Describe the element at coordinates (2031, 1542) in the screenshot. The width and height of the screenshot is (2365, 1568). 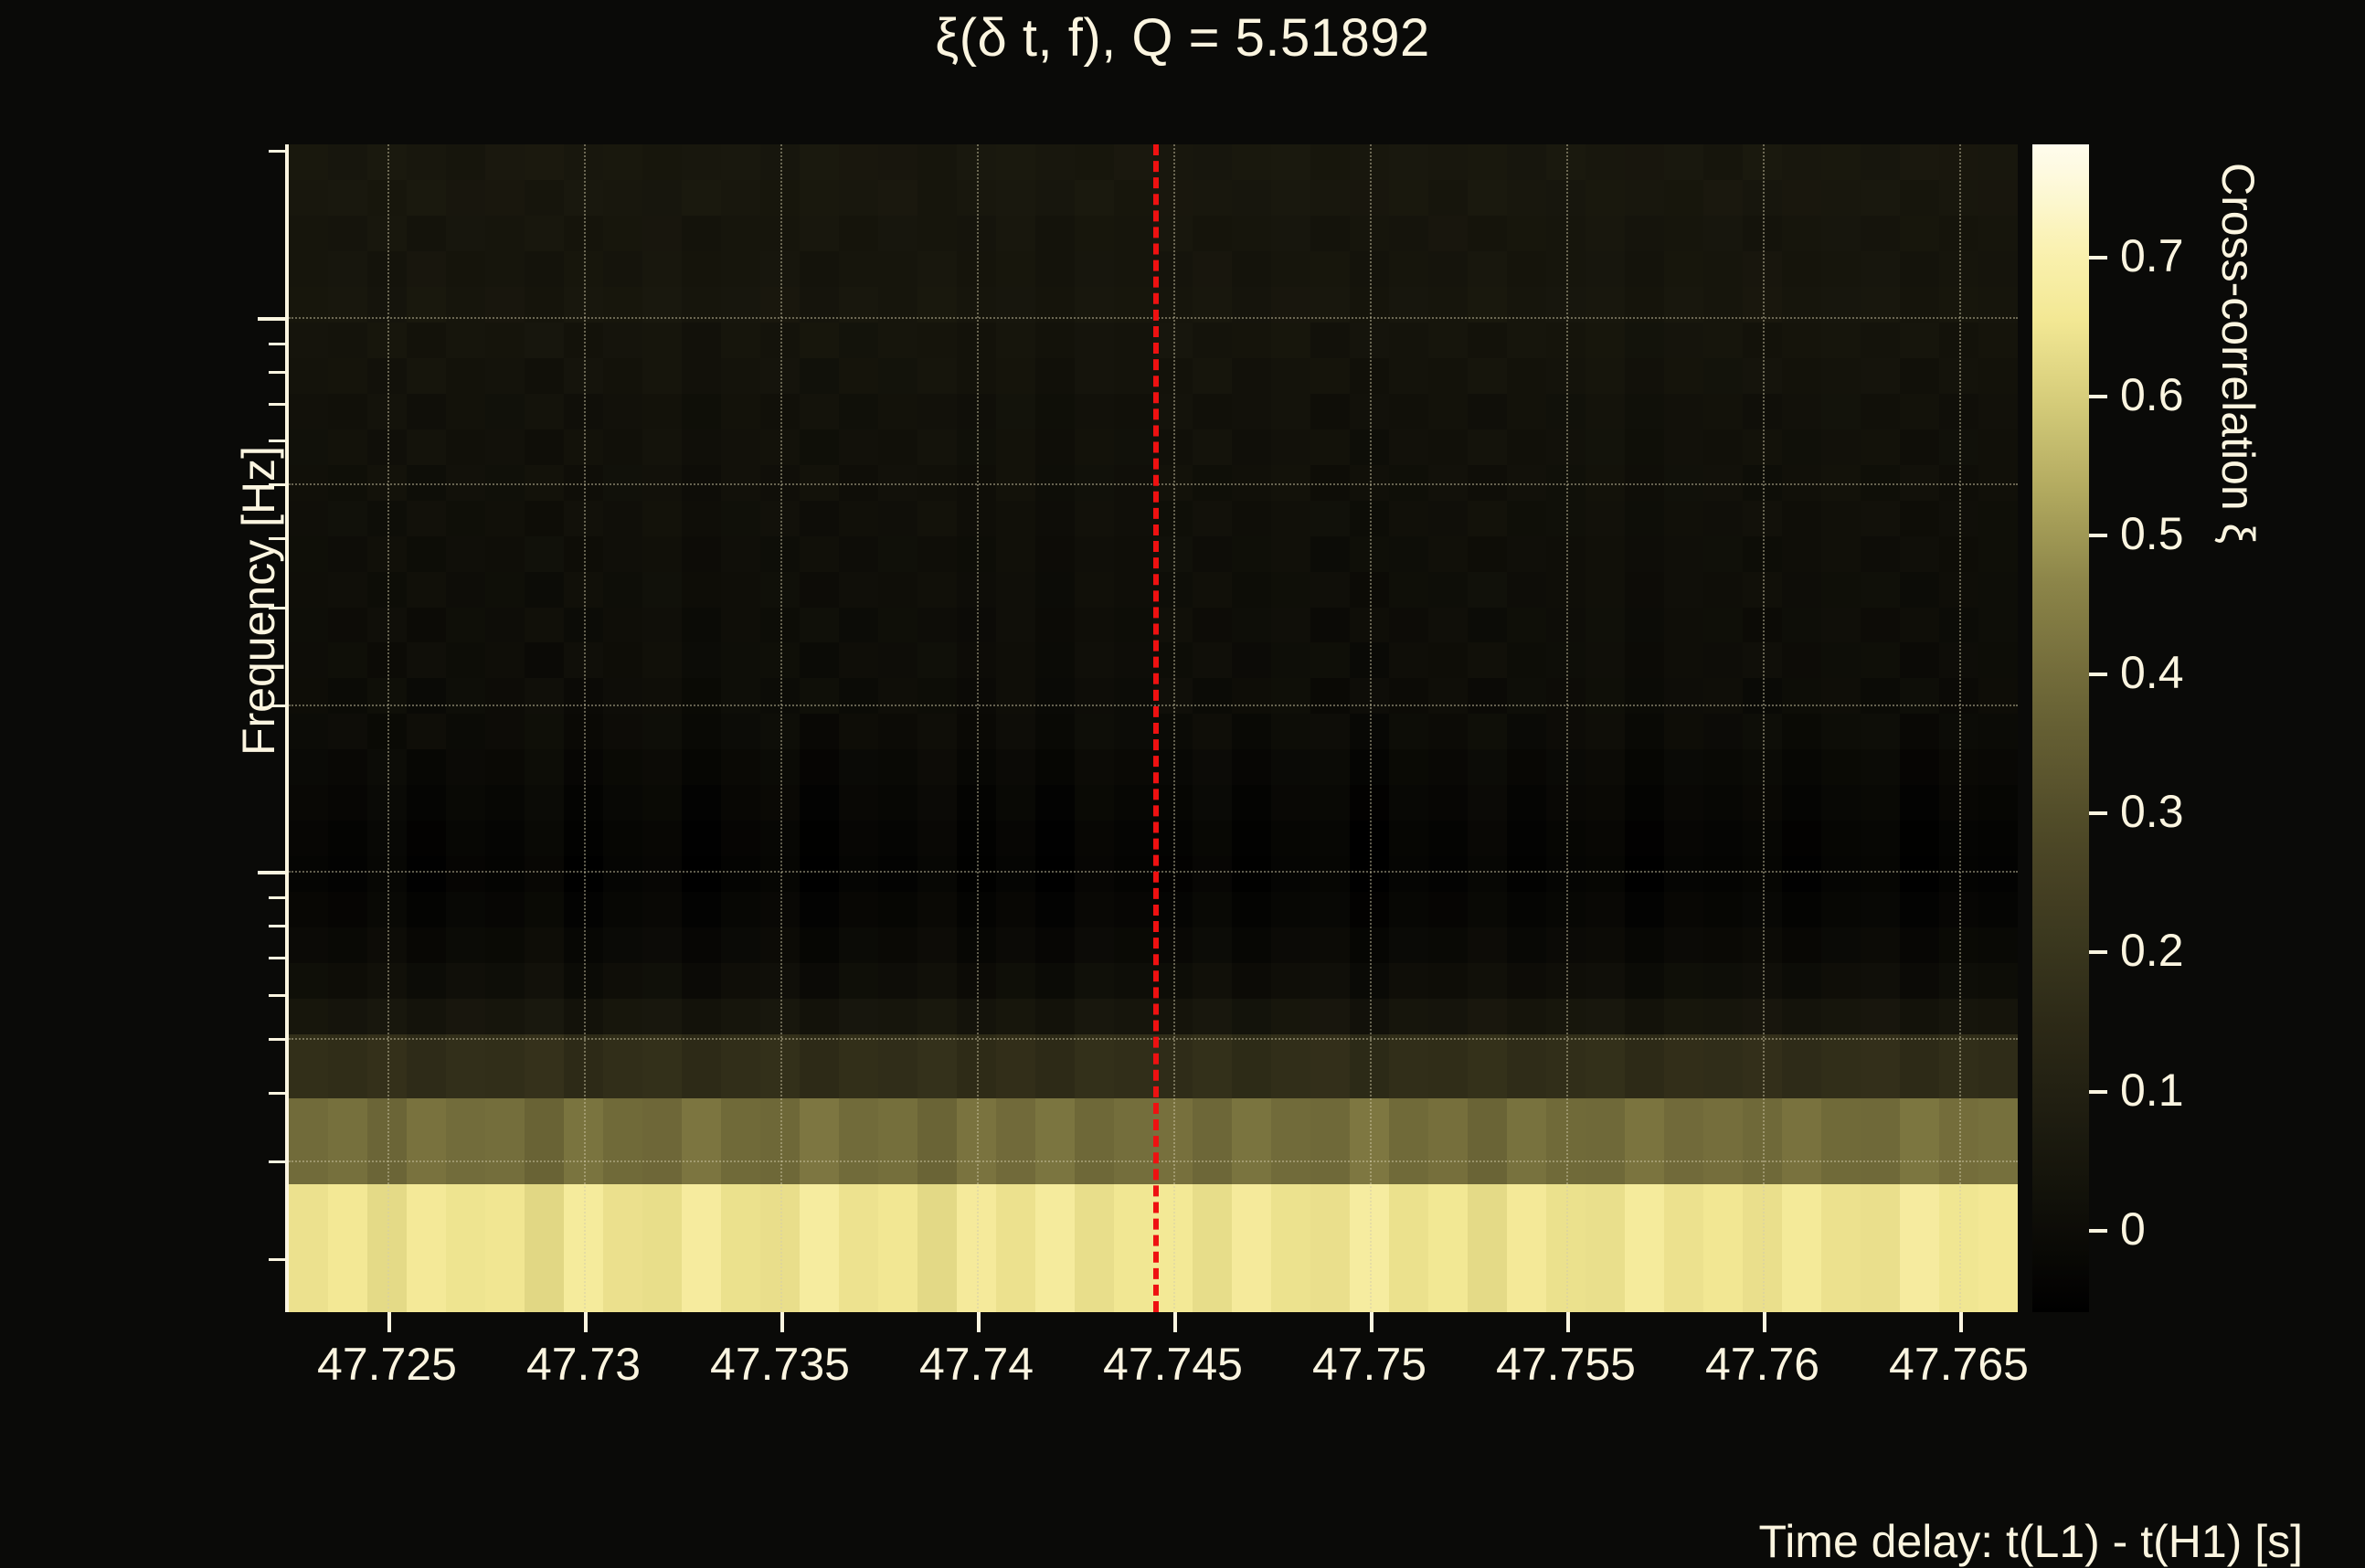
I see `x-axis-title: Time delay: t(L1) - t(H1) [s]` at that location.